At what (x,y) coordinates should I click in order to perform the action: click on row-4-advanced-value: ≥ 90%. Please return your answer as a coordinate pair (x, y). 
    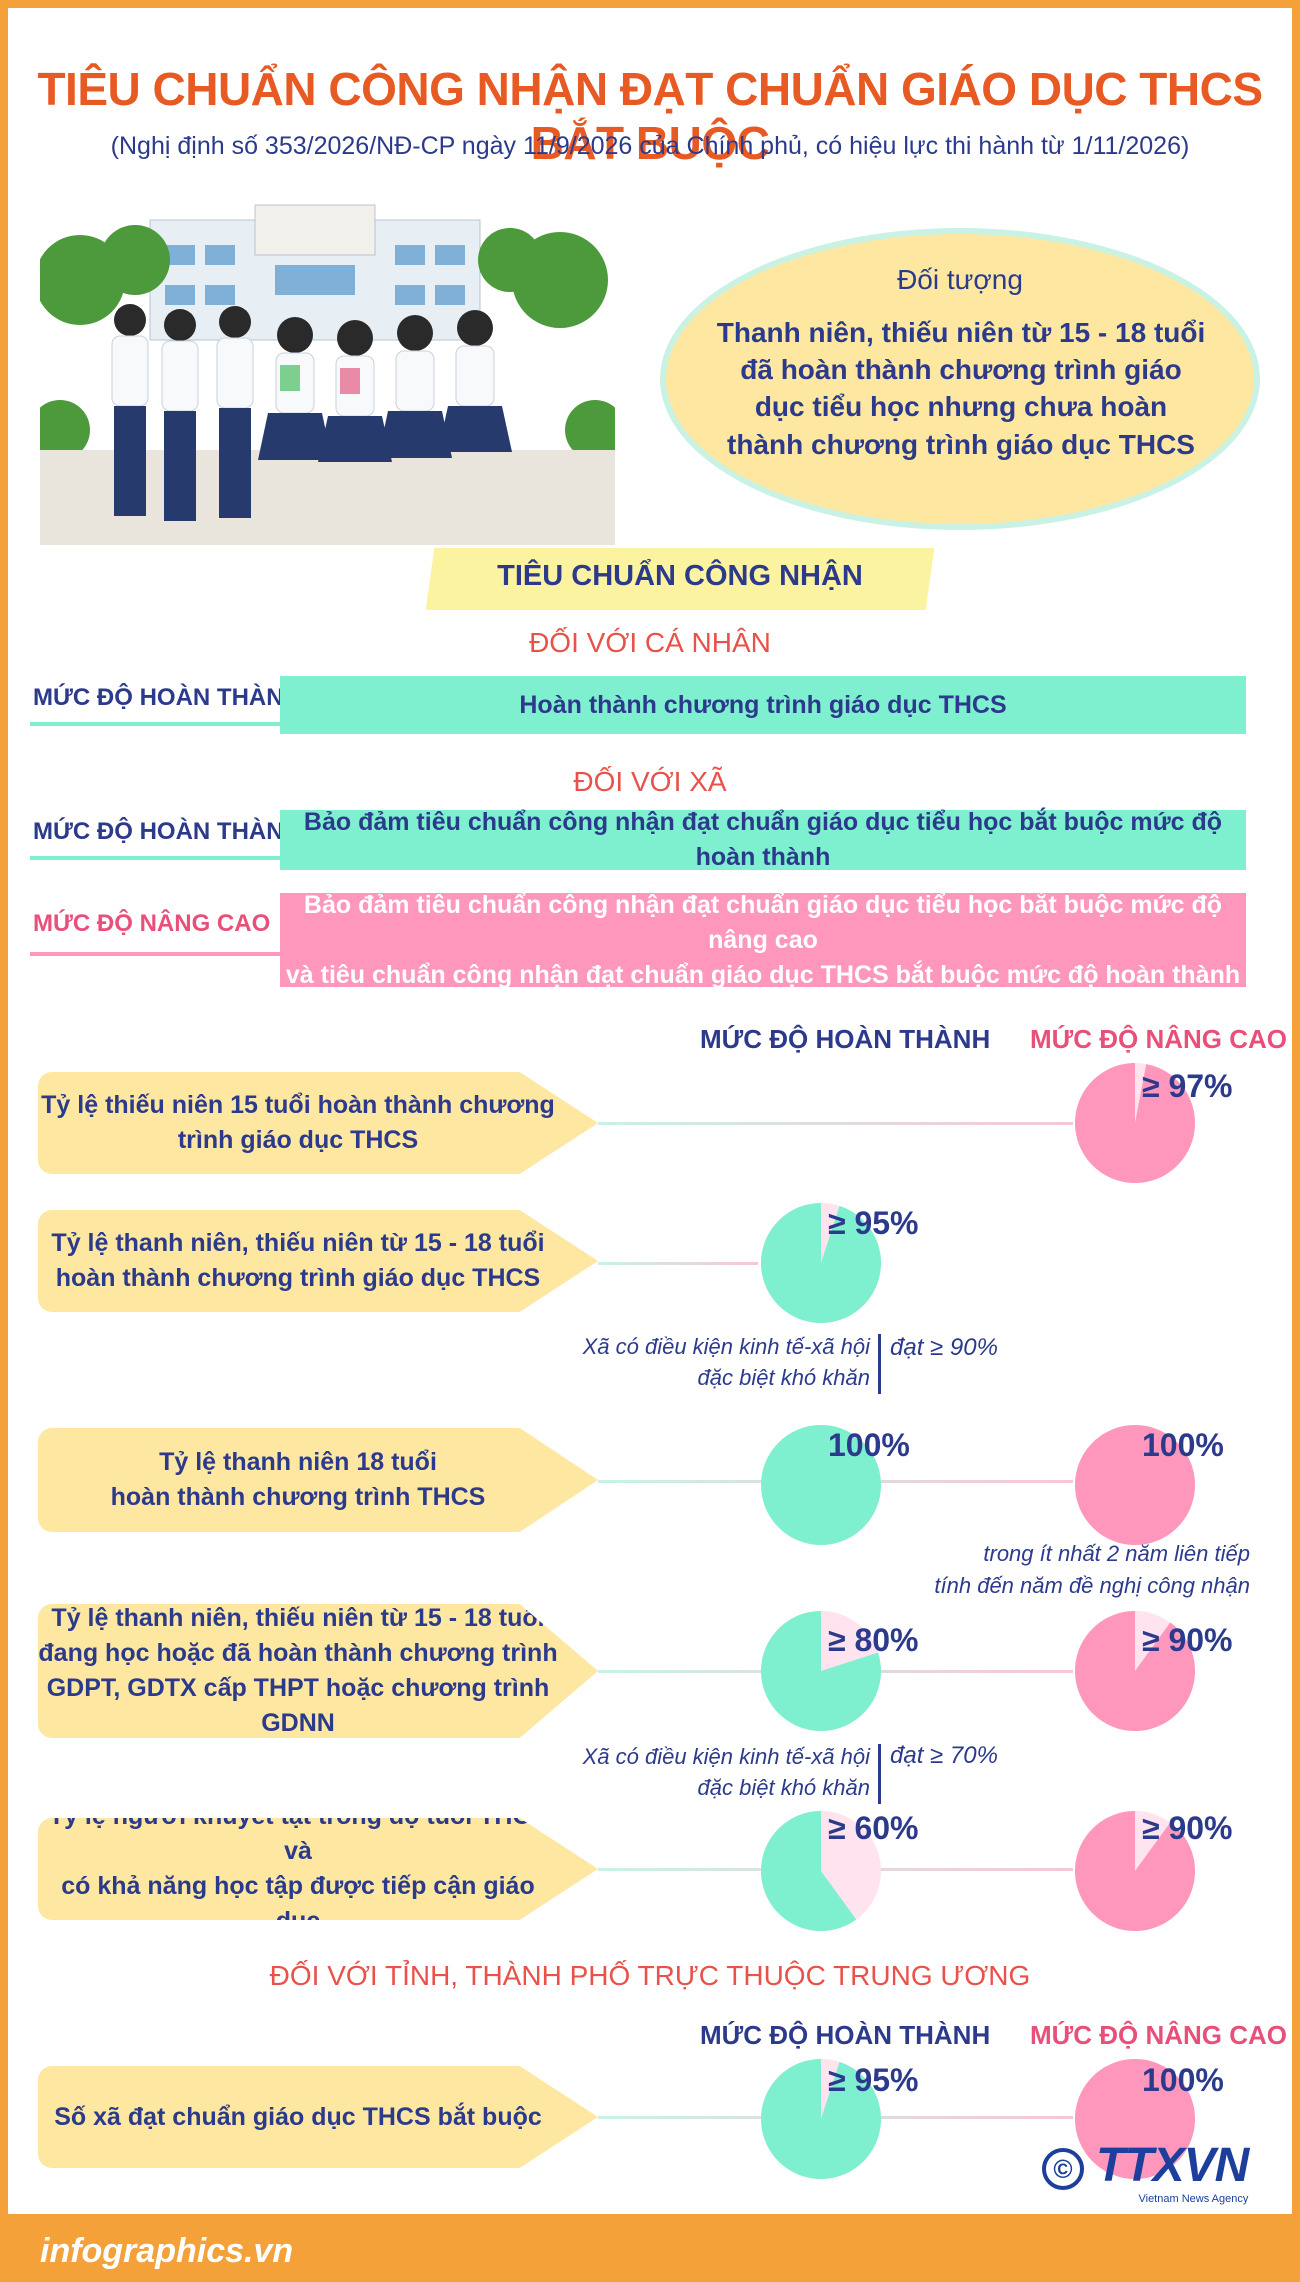
    Looking at the image, I should click on (1187, 1640).